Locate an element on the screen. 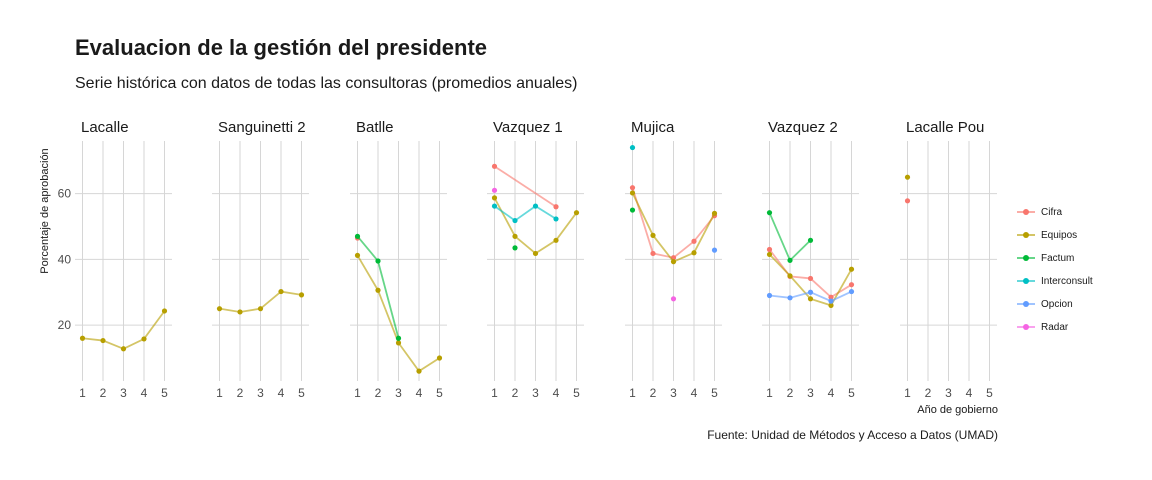  y-tick-label: 40 is located at coordinates (65, 259).